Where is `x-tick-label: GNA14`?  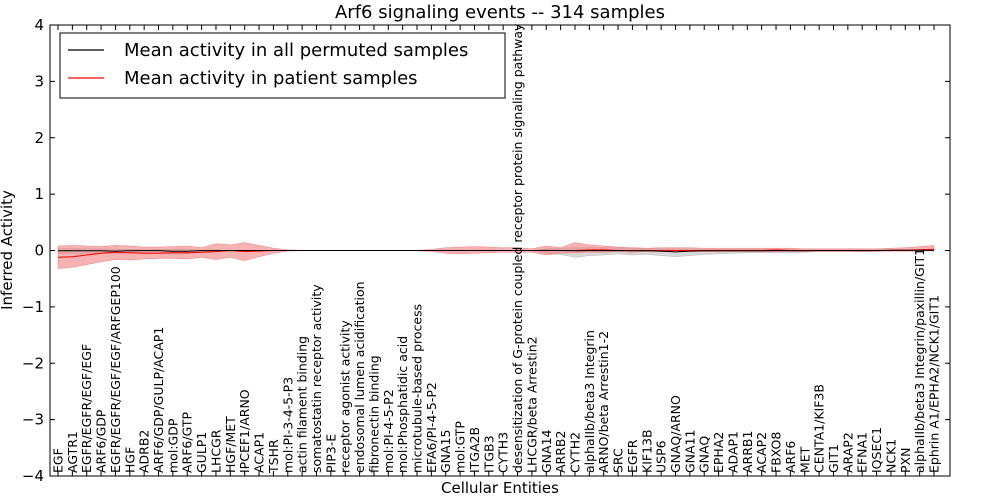 x-tick-label: GNA14 is located at coordinates (546, 451).